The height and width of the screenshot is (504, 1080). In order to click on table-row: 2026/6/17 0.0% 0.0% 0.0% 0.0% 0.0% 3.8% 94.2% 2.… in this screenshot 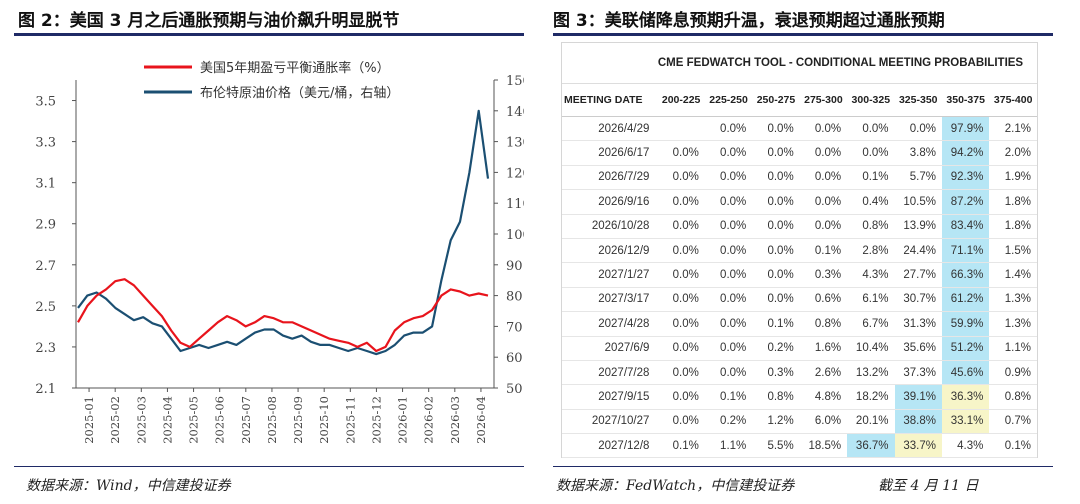, I will do `click(799, 153)`.